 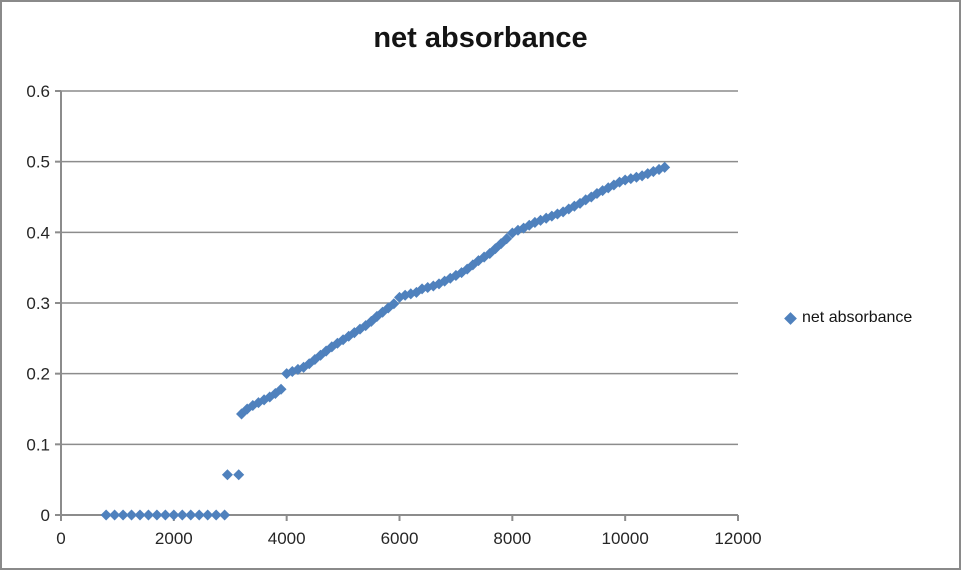 What do you see at coordinates (400, 538) in the screenshot?
I see `x-tick-label: 6000` at bounding box center [400, 538].